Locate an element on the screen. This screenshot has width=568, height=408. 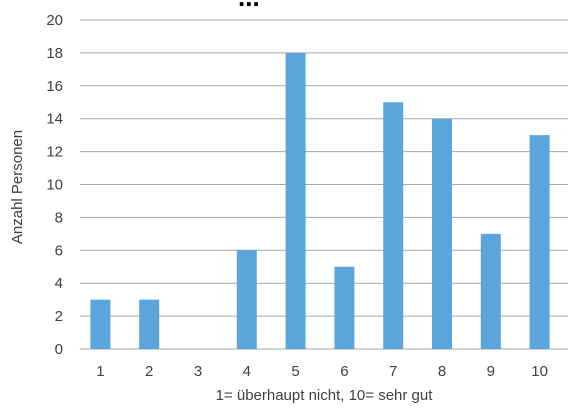
y-axis-tick-labels: 0 2 4 6 8 10 12 14 16 18 20 is located at coordinates (54, 185).